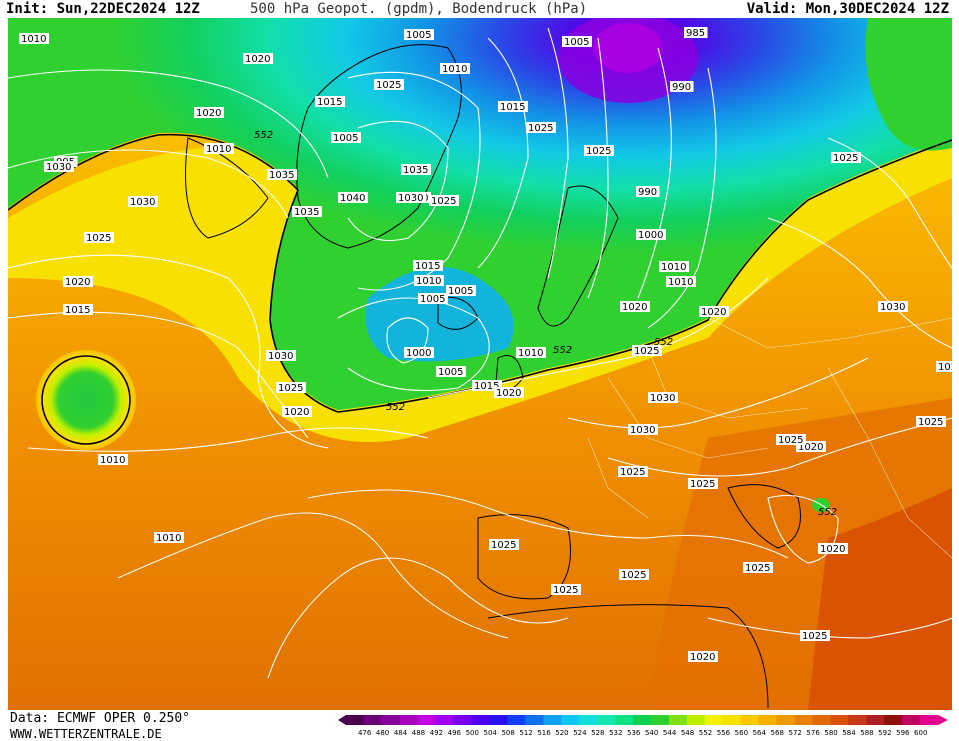 Image resolution: width=959 pixels, height=741 pixels. I want to click on legend-tick: 524, so click(580, 733).